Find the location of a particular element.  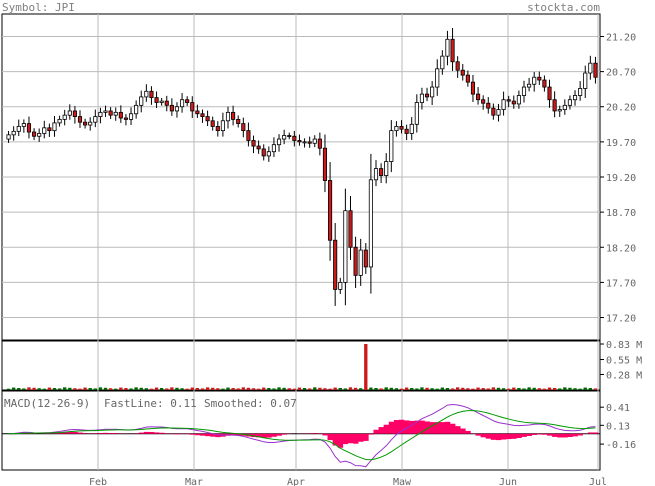

y-tick-label: 20.20 is located at coordinates (621, 108).